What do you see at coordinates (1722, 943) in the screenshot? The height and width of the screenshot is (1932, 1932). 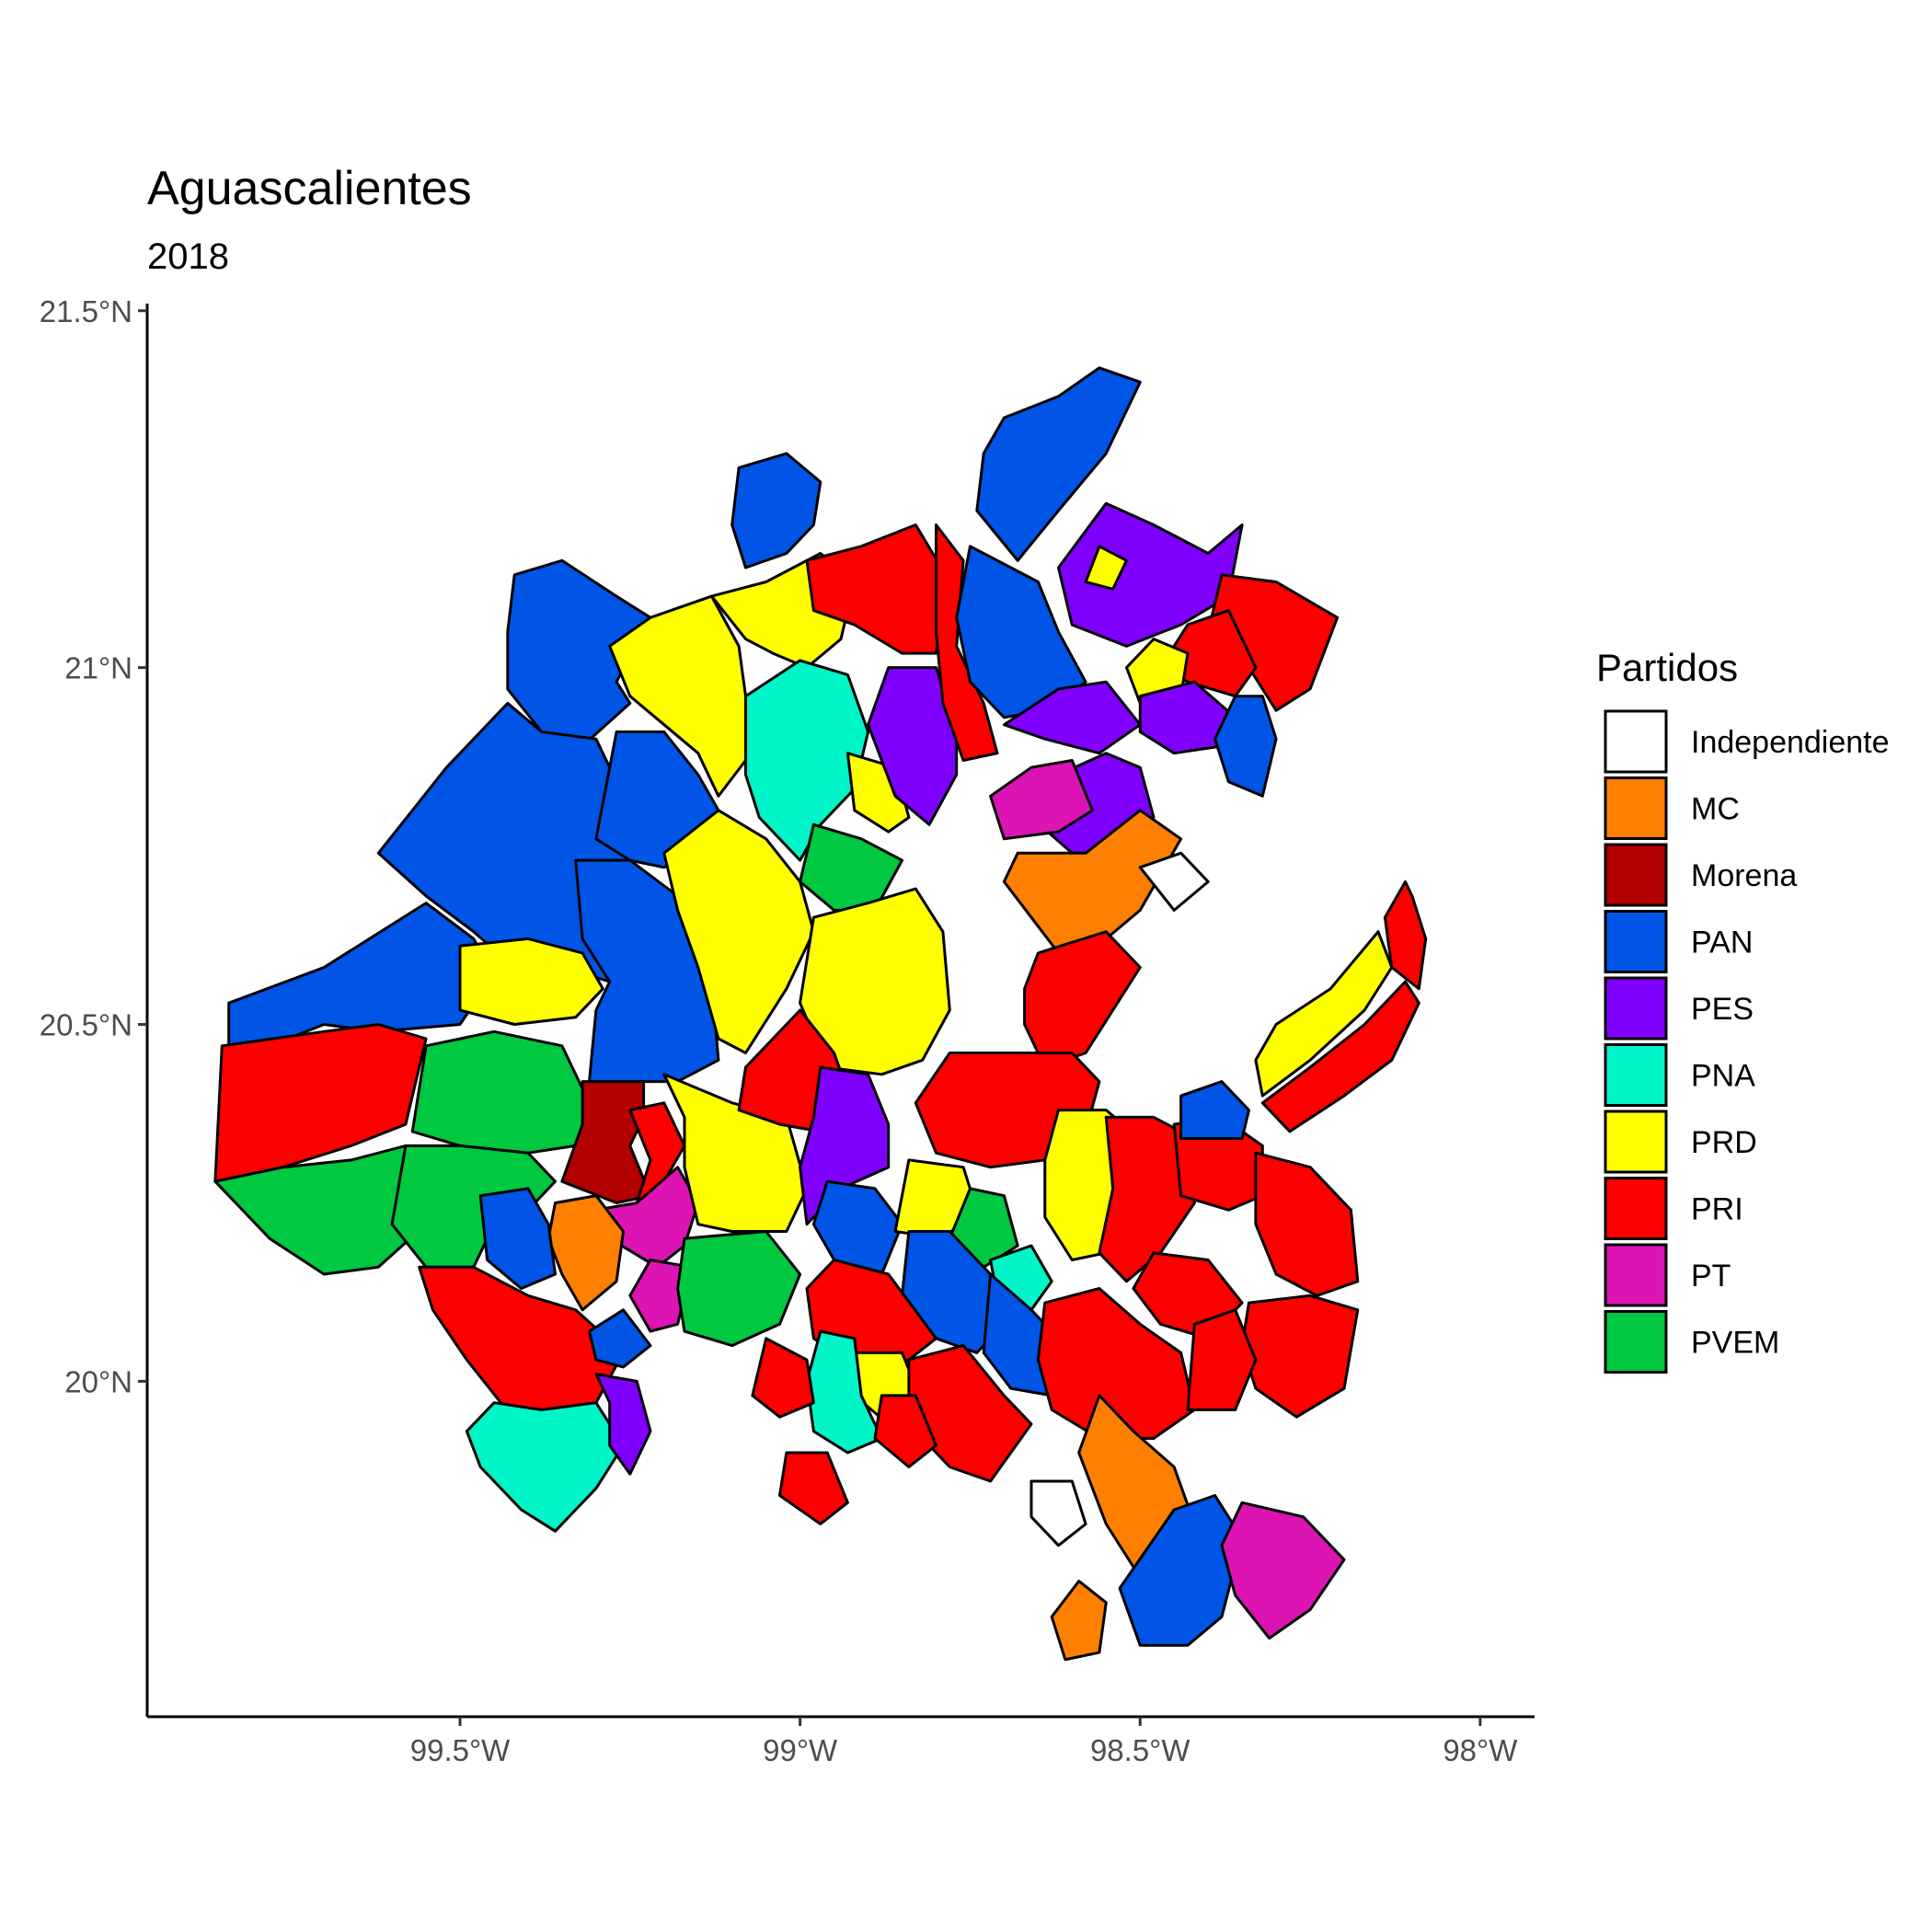 I see `legend-label-pan: PAN` at bounding box center [1722, 943].